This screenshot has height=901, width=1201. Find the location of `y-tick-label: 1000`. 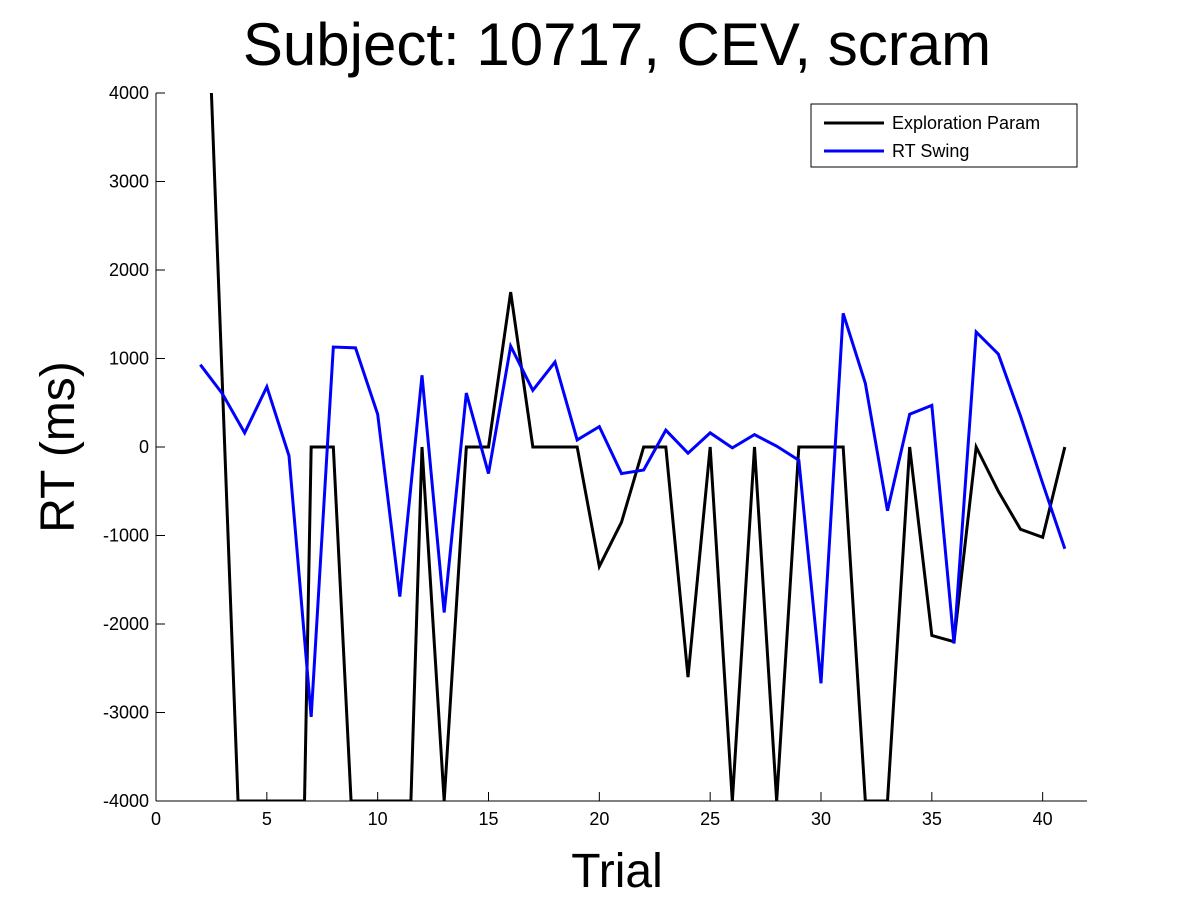

y-tick-label: 1000 is located at coordinates (129, 359).